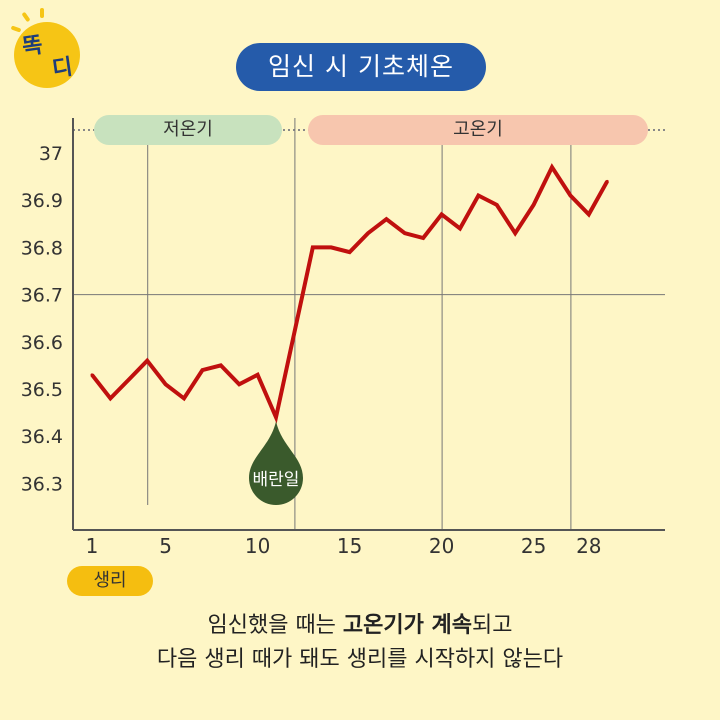 Image resolution: width=720 pixels, height=720 pixels. I want to click on y-tick-label: 36.3, so click(42, 484).